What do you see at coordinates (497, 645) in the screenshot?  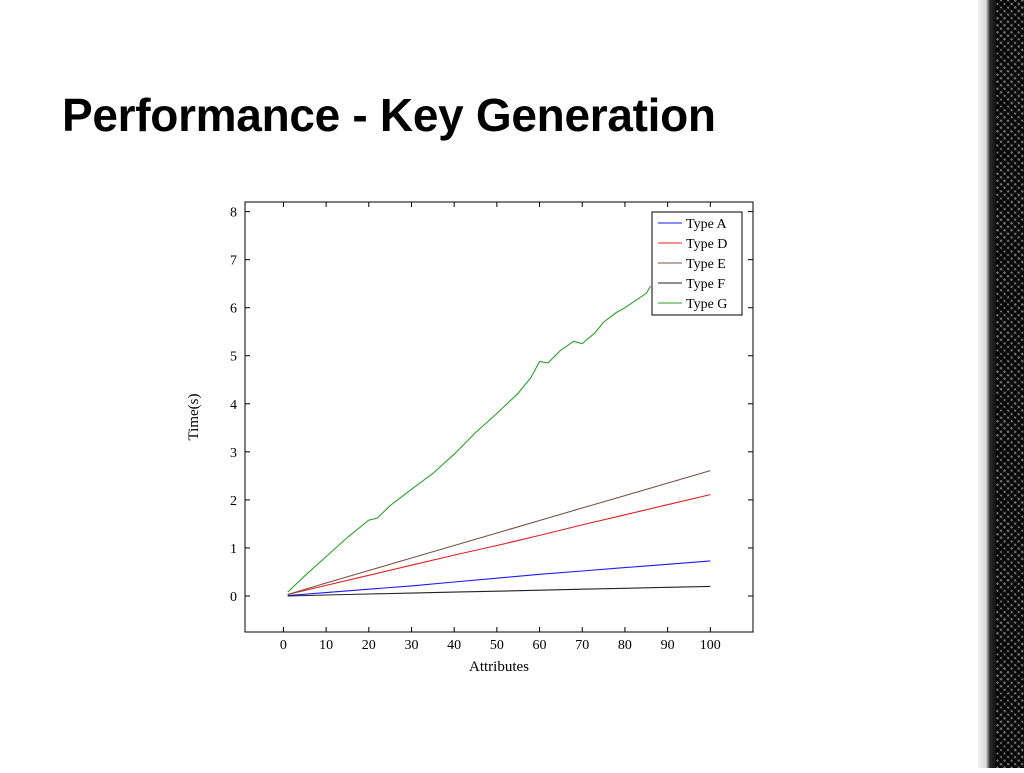 I see `x-tick-label: 50` at bounding box center [497, 645].